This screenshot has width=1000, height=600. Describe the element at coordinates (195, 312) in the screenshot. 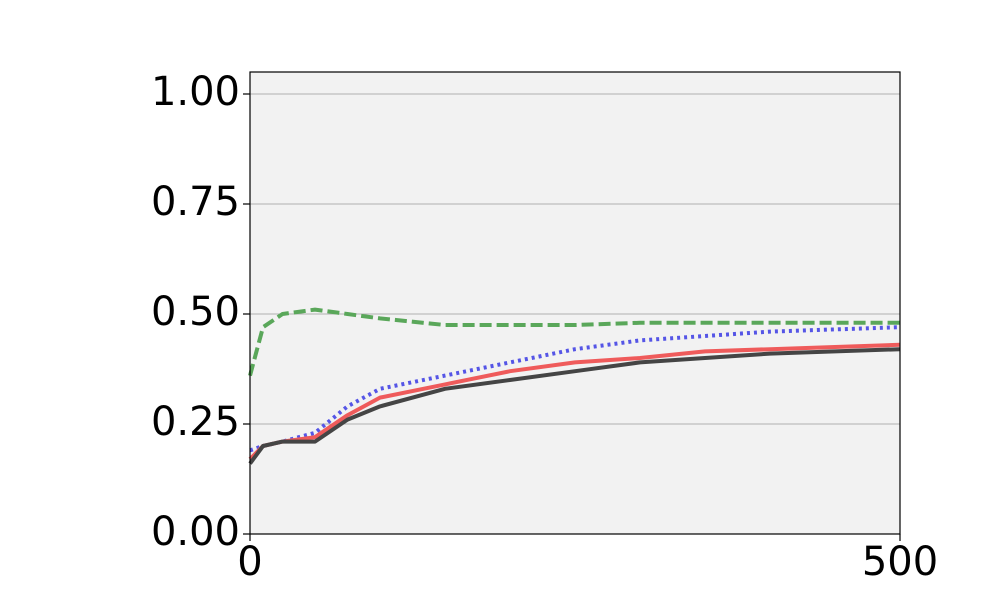

I see `y-tick-label: 0.50` at that location.